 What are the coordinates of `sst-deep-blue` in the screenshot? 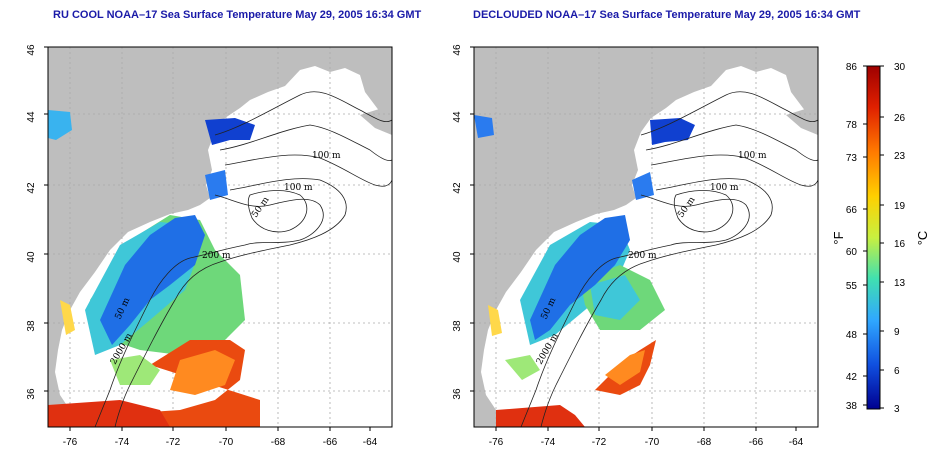 It's located at (672, 131).